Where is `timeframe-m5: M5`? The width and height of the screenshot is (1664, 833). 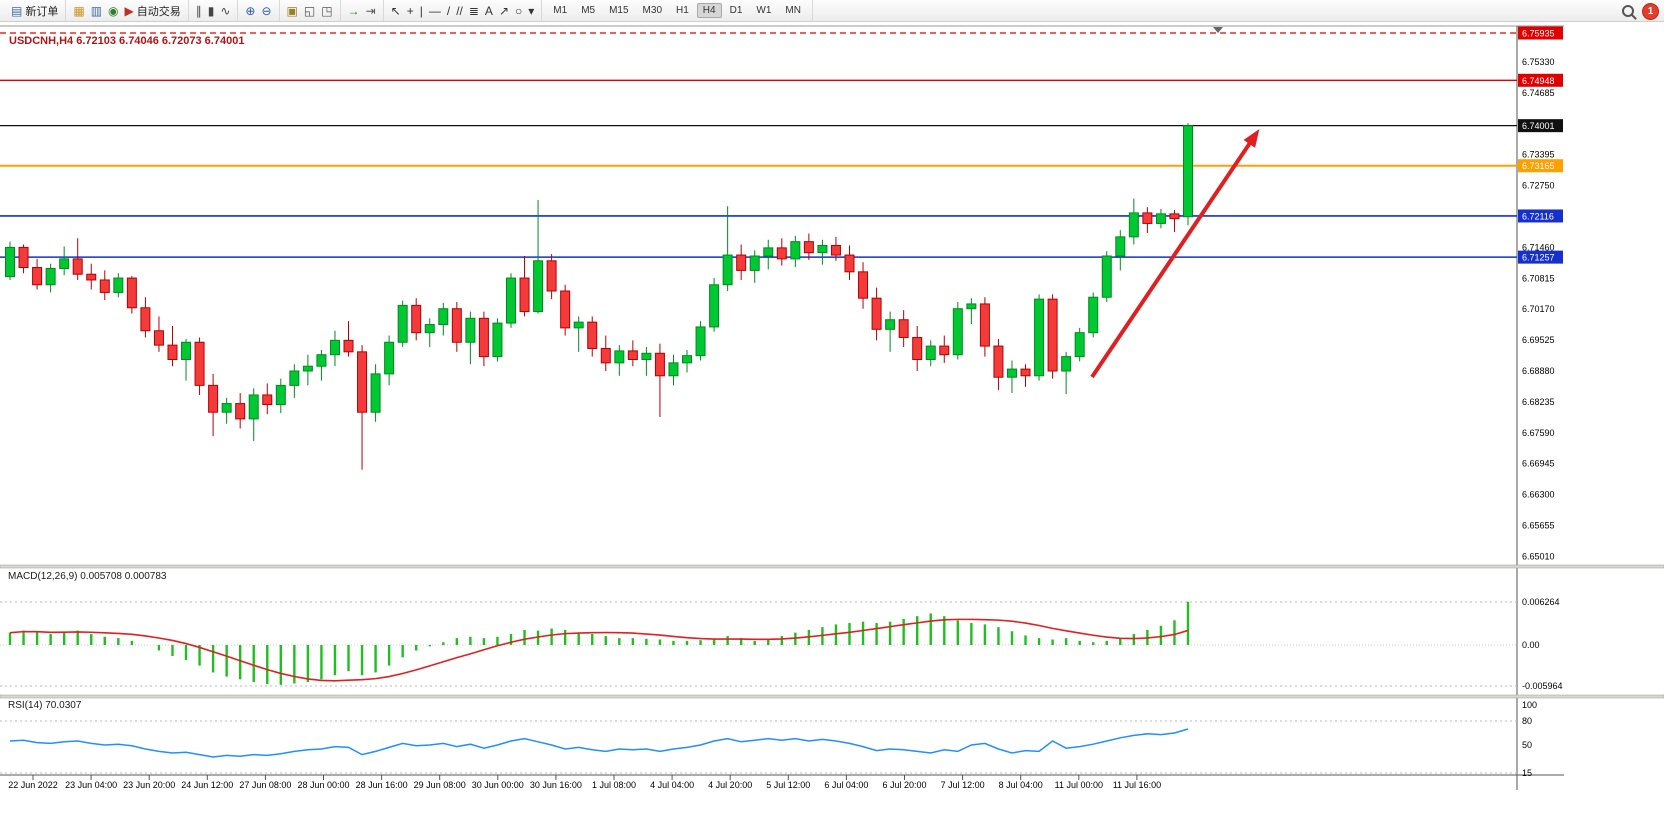 timeframe-m5: M5 is located at coordinates (588, 10).